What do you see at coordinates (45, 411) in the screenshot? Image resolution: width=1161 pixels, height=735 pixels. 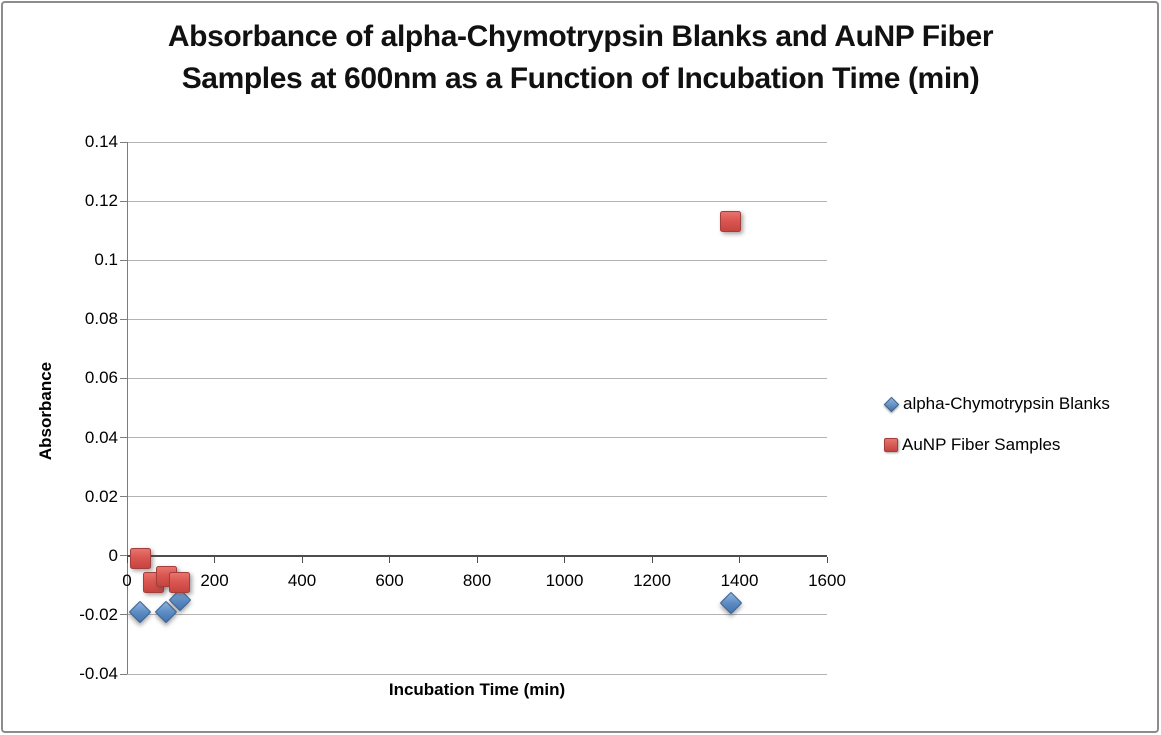 I see `y-axis-title: Absorbance` at bounding box center [45, 411].